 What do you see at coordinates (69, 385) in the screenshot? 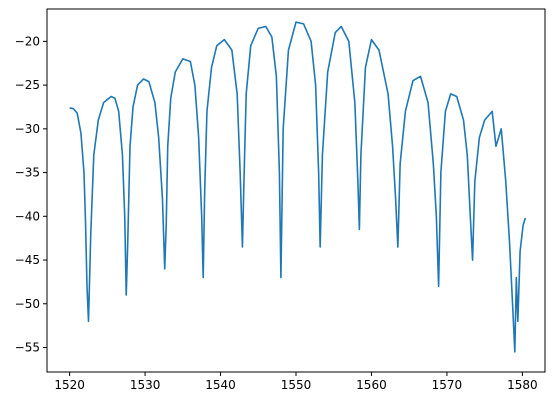
I see `x-tick-label: 1520` at bounding box center [69, 385].